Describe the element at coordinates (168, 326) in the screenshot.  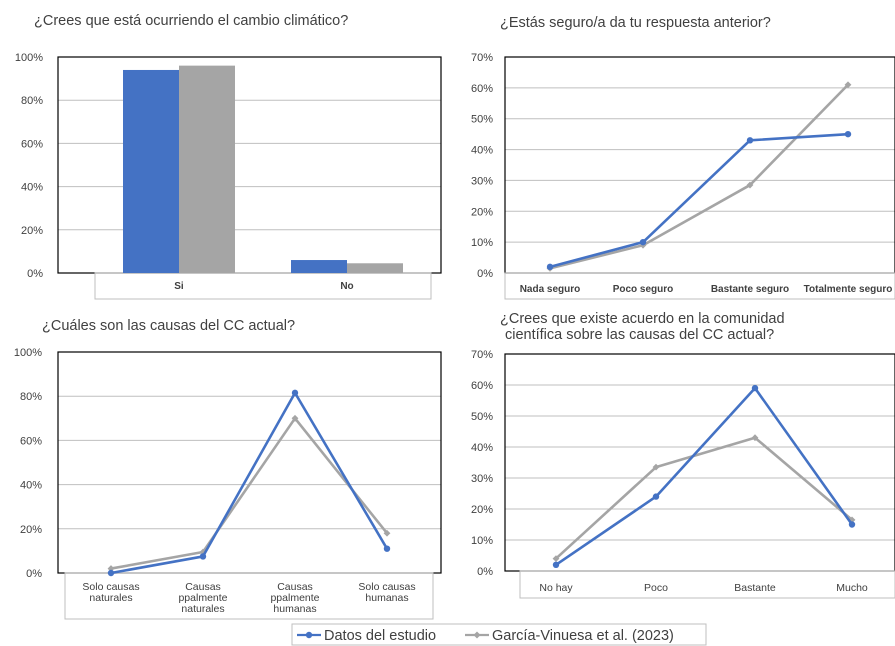
I see `chart-title: ¿Cuáles son las causas del CC actual?` at that location.